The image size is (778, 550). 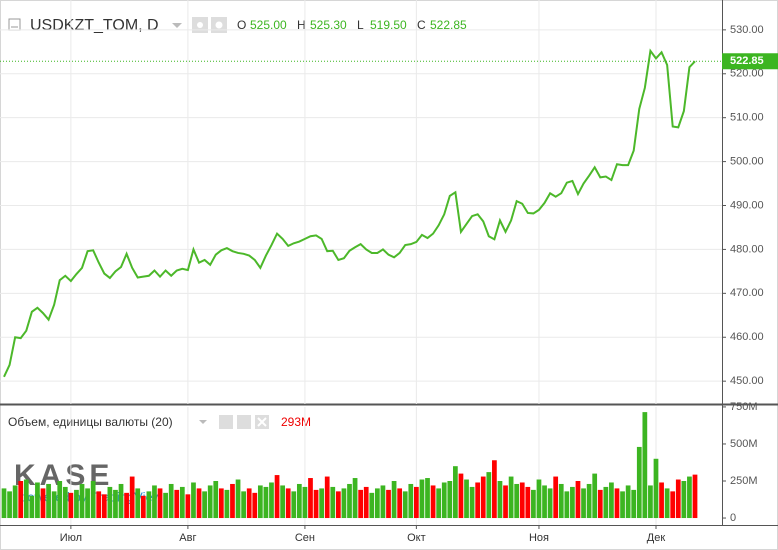 I want to click on x-tick-label: Ноя, so click(x=539, y=538).